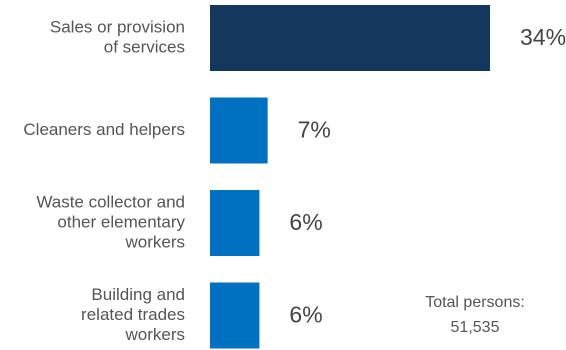  What do you see at coordinates (314, 130) in the screenshot?
I see `value-label: 7%` at bounding box center [314, 130].